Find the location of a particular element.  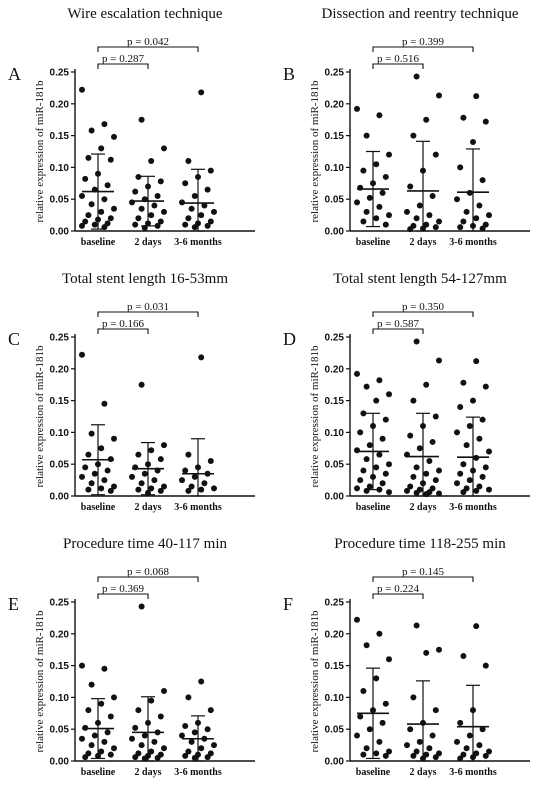

panel-label: B is located at coordinates (289, 74).